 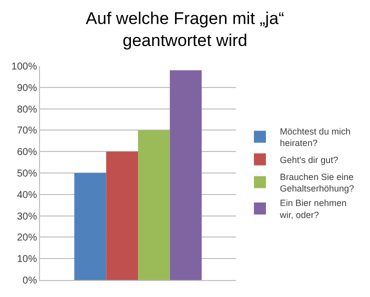 I want to click on legend-label: Geht's dir gut?, so click(x=309, y=159).